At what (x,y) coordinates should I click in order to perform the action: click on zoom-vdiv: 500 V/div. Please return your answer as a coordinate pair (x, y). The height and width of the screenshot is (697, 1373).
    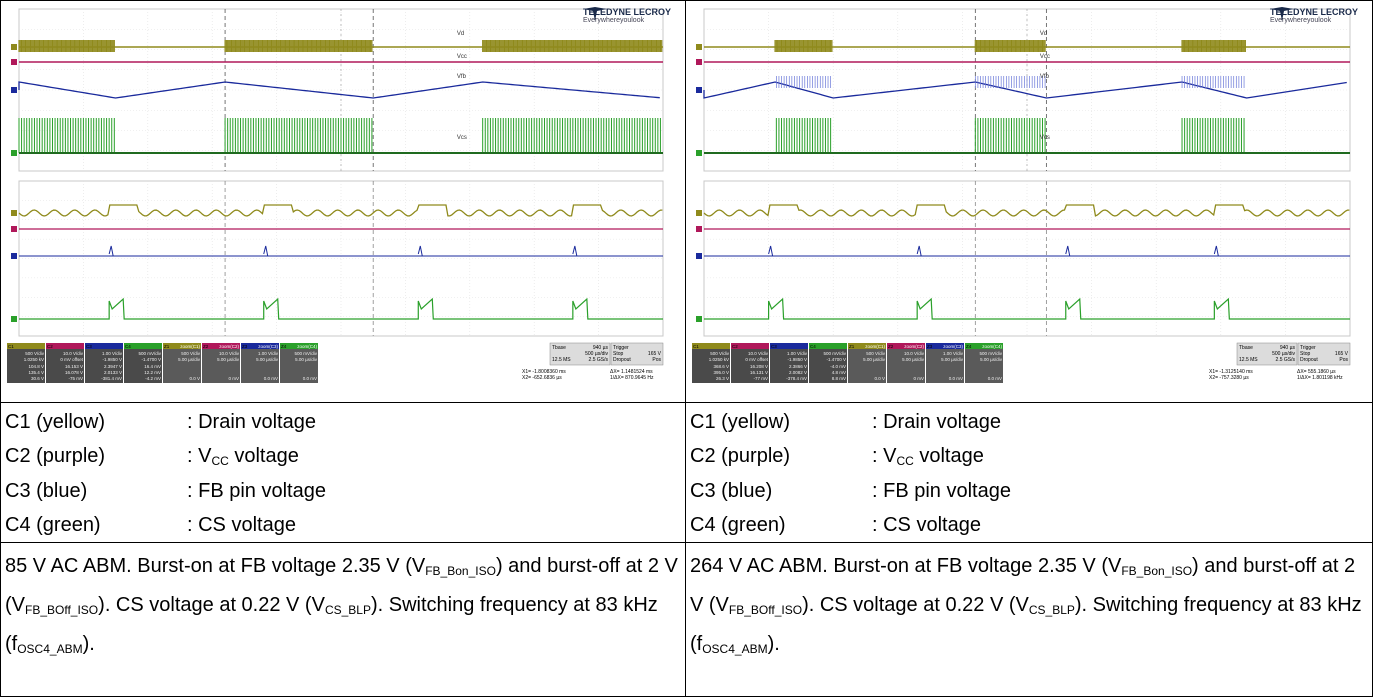
    Looking at the image, I should click on (191, 353).